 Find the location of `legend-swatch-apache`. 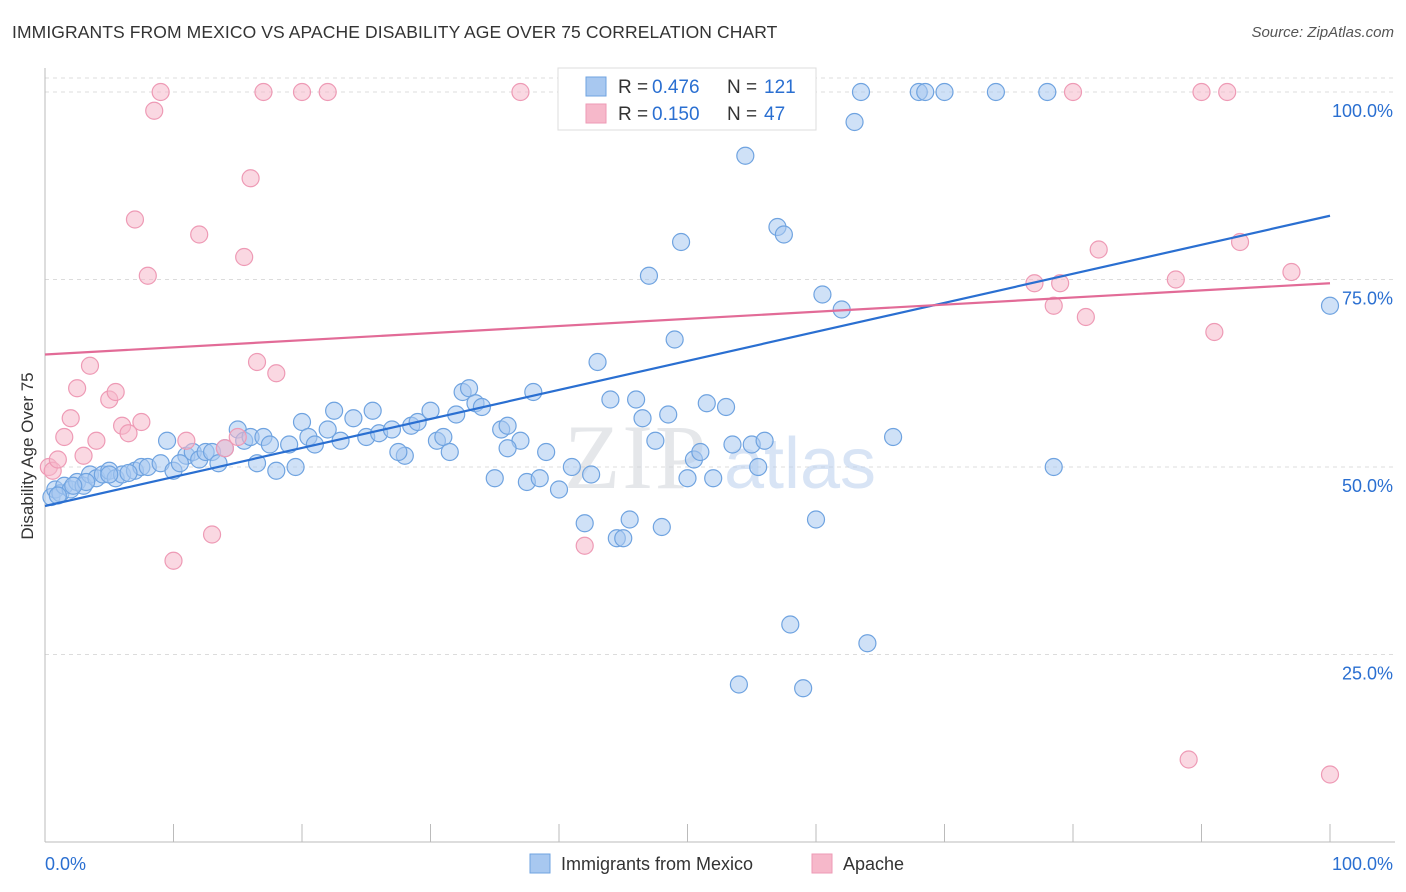

legend-swatch-apache is located at coordinates (596, 113).